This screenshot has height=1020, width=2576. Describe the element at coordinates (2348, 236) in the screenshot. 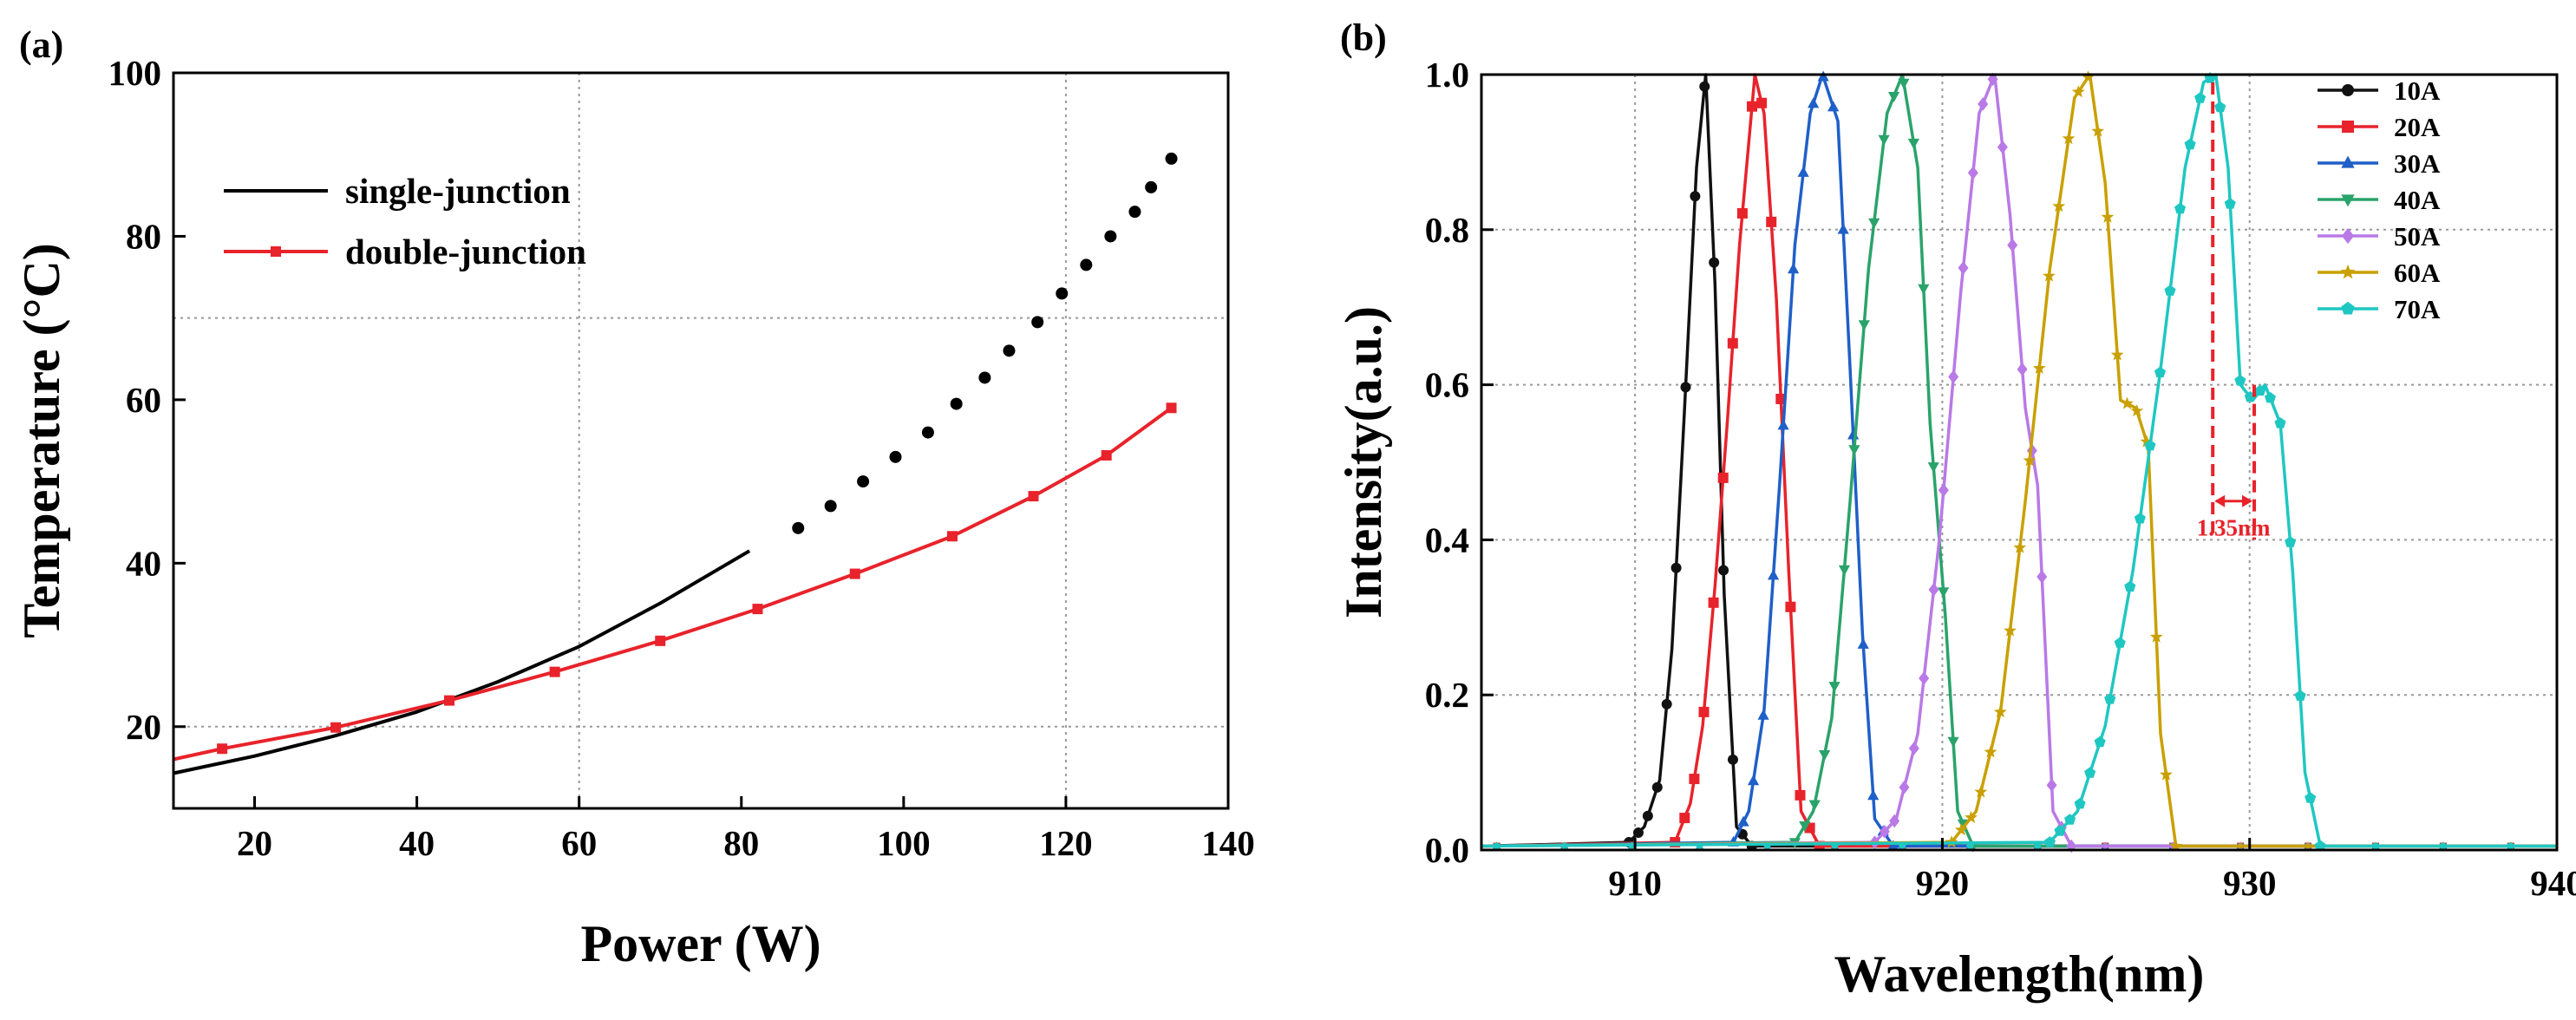

I see `legend-marker-50A` at that location.